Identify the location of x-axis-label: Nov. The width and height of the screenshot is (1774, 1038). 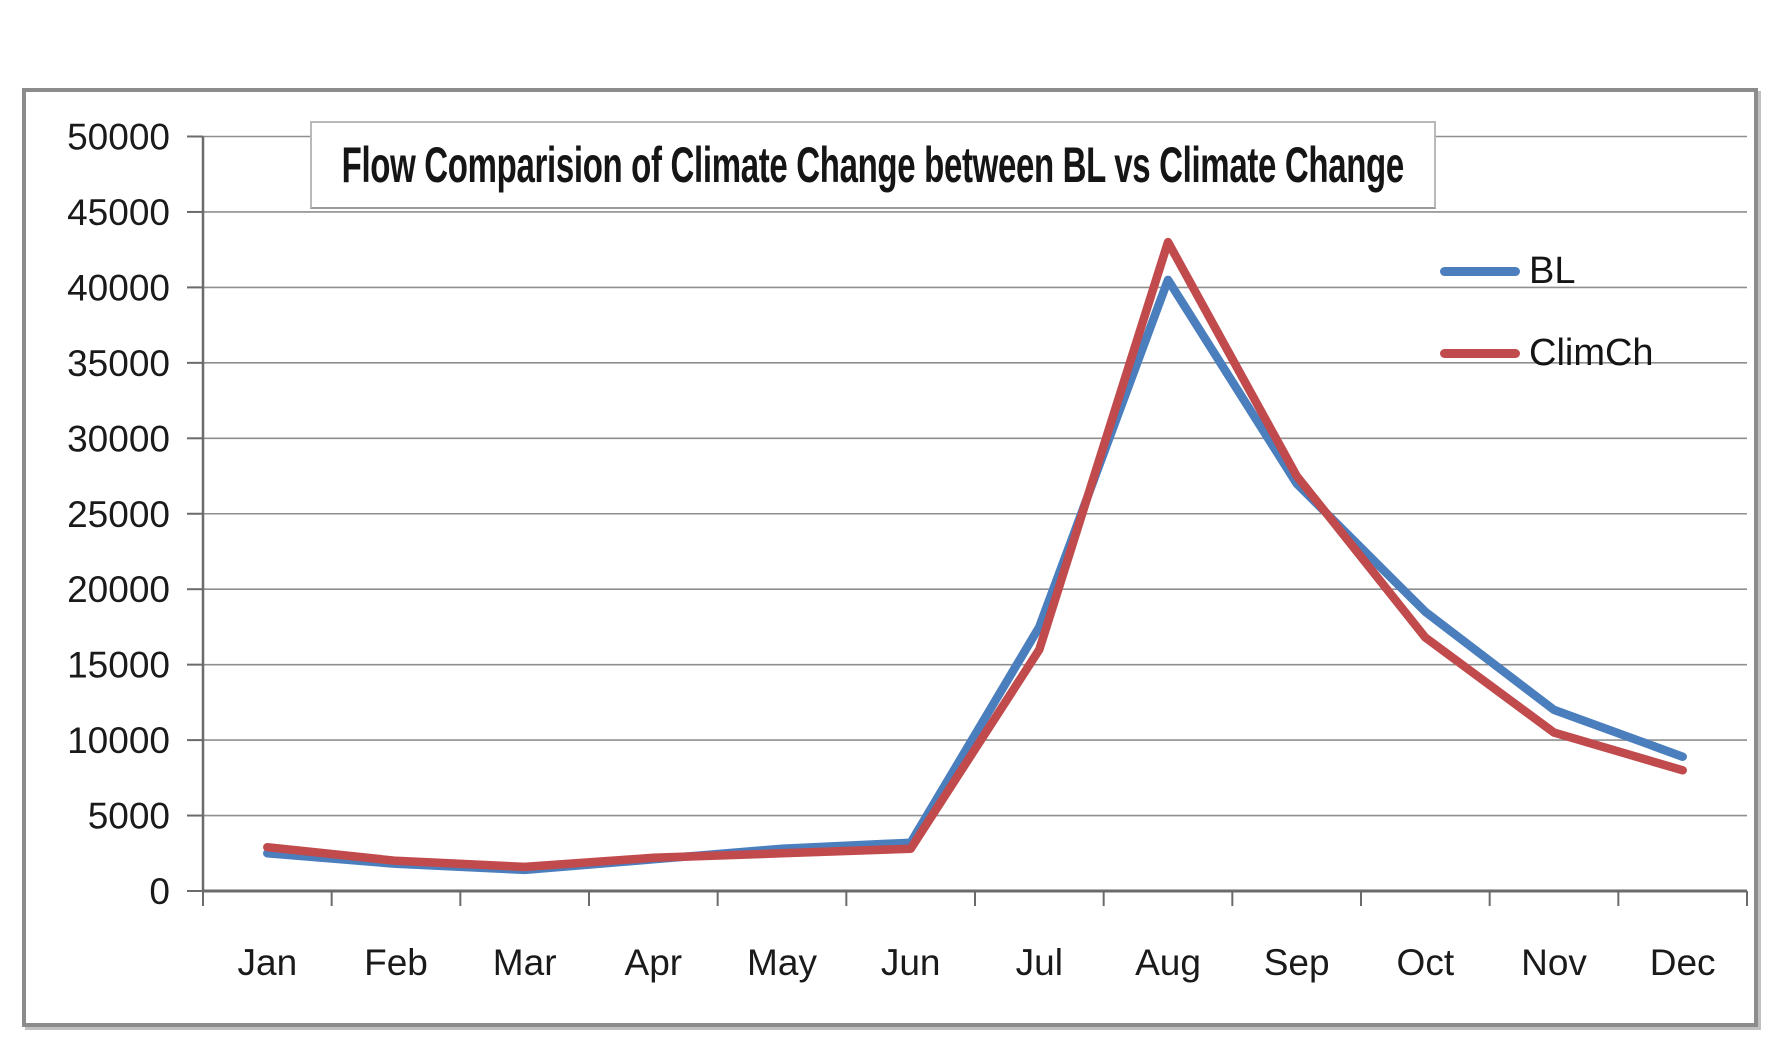
(1554, 962).